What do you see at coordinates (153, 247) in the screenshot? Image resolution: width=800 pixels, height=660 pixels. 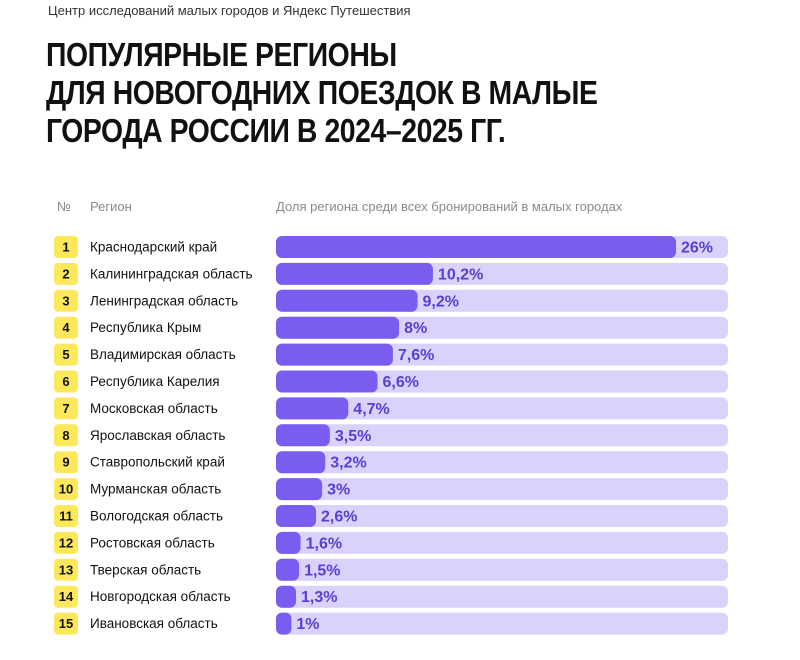 I see `region-label: Краснодарский край` at bounding box center [153, 247].